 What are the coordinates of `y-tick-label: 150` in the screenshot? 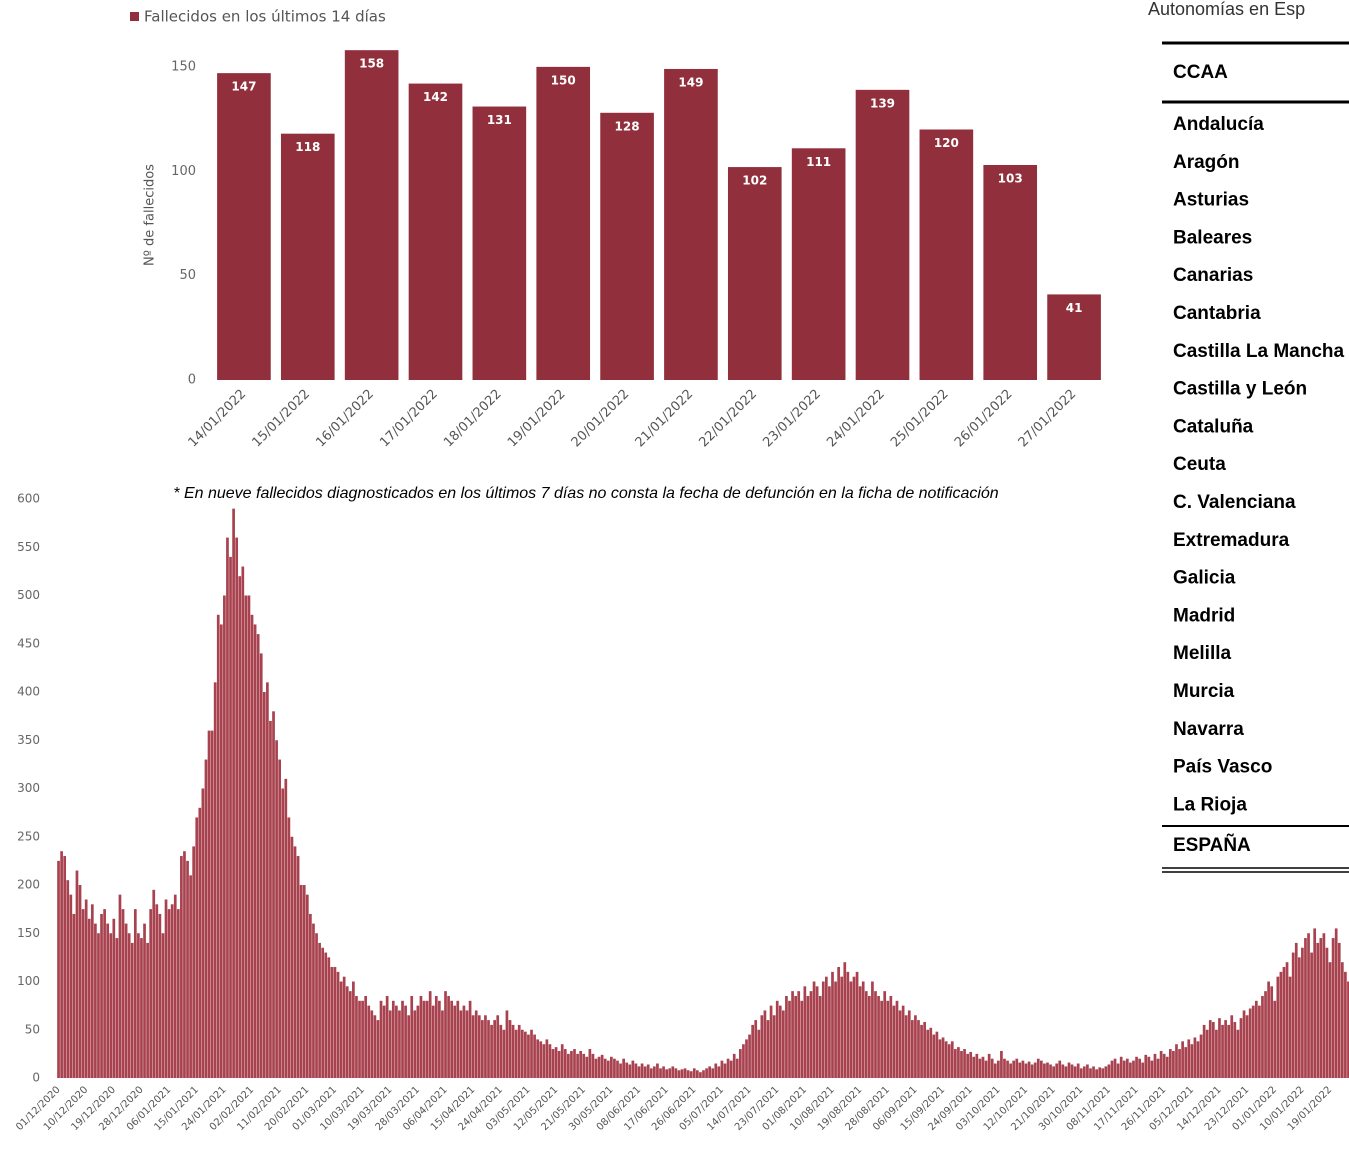 It's located at (183, 66).